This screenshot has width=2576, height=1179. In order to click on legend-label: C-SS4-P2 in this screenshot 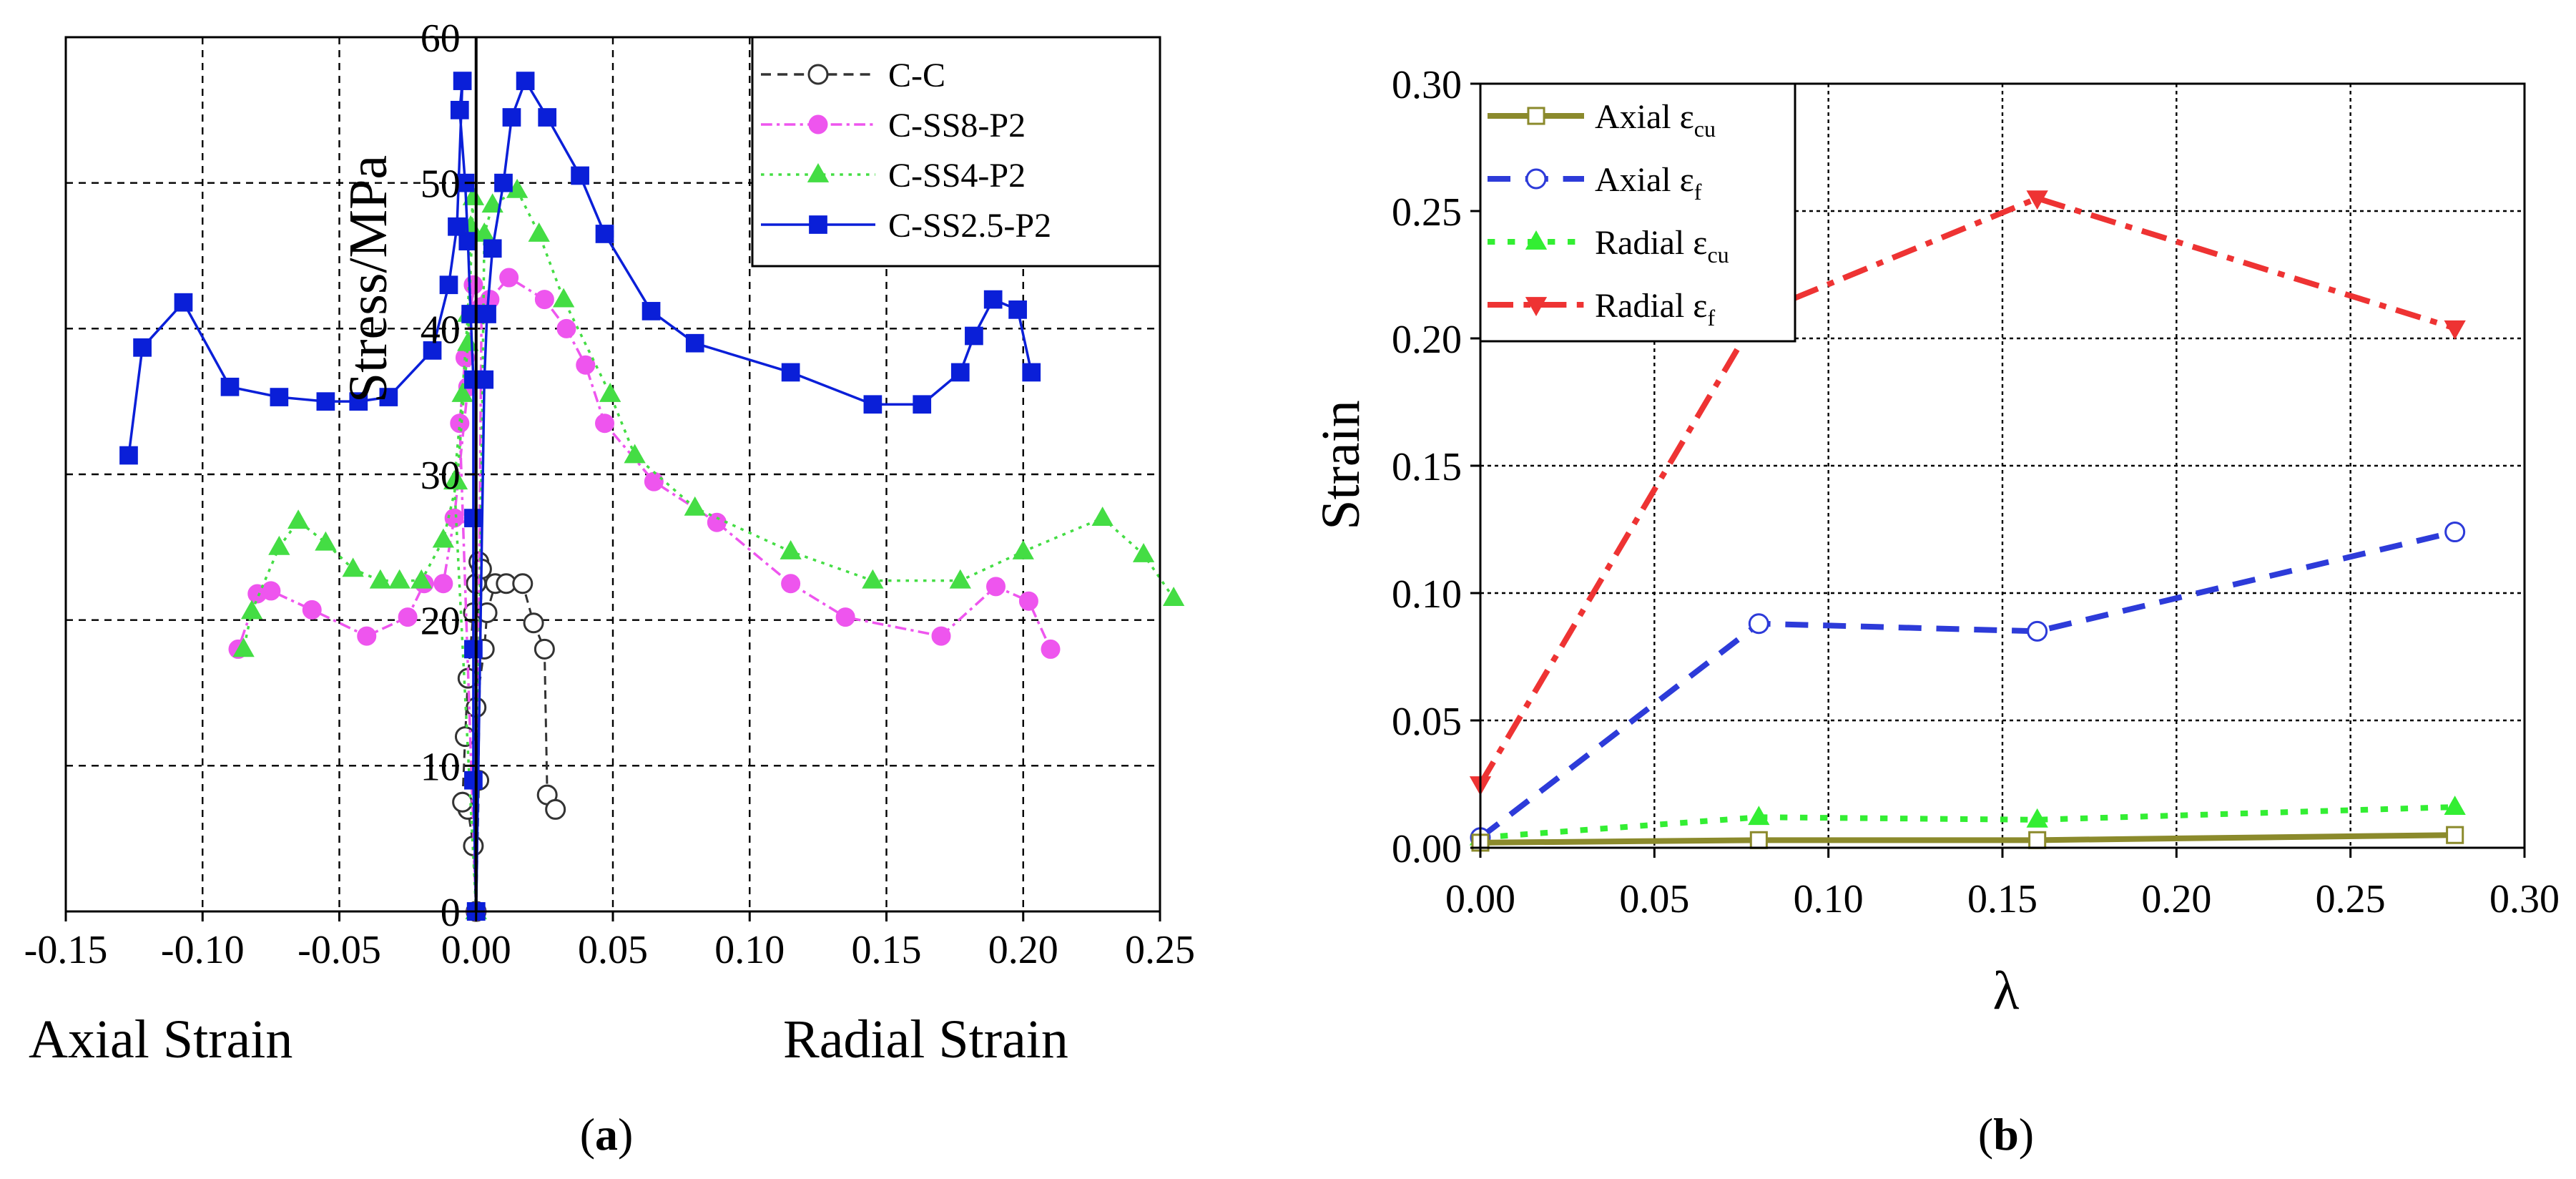, I will do `click(957, 176)`.